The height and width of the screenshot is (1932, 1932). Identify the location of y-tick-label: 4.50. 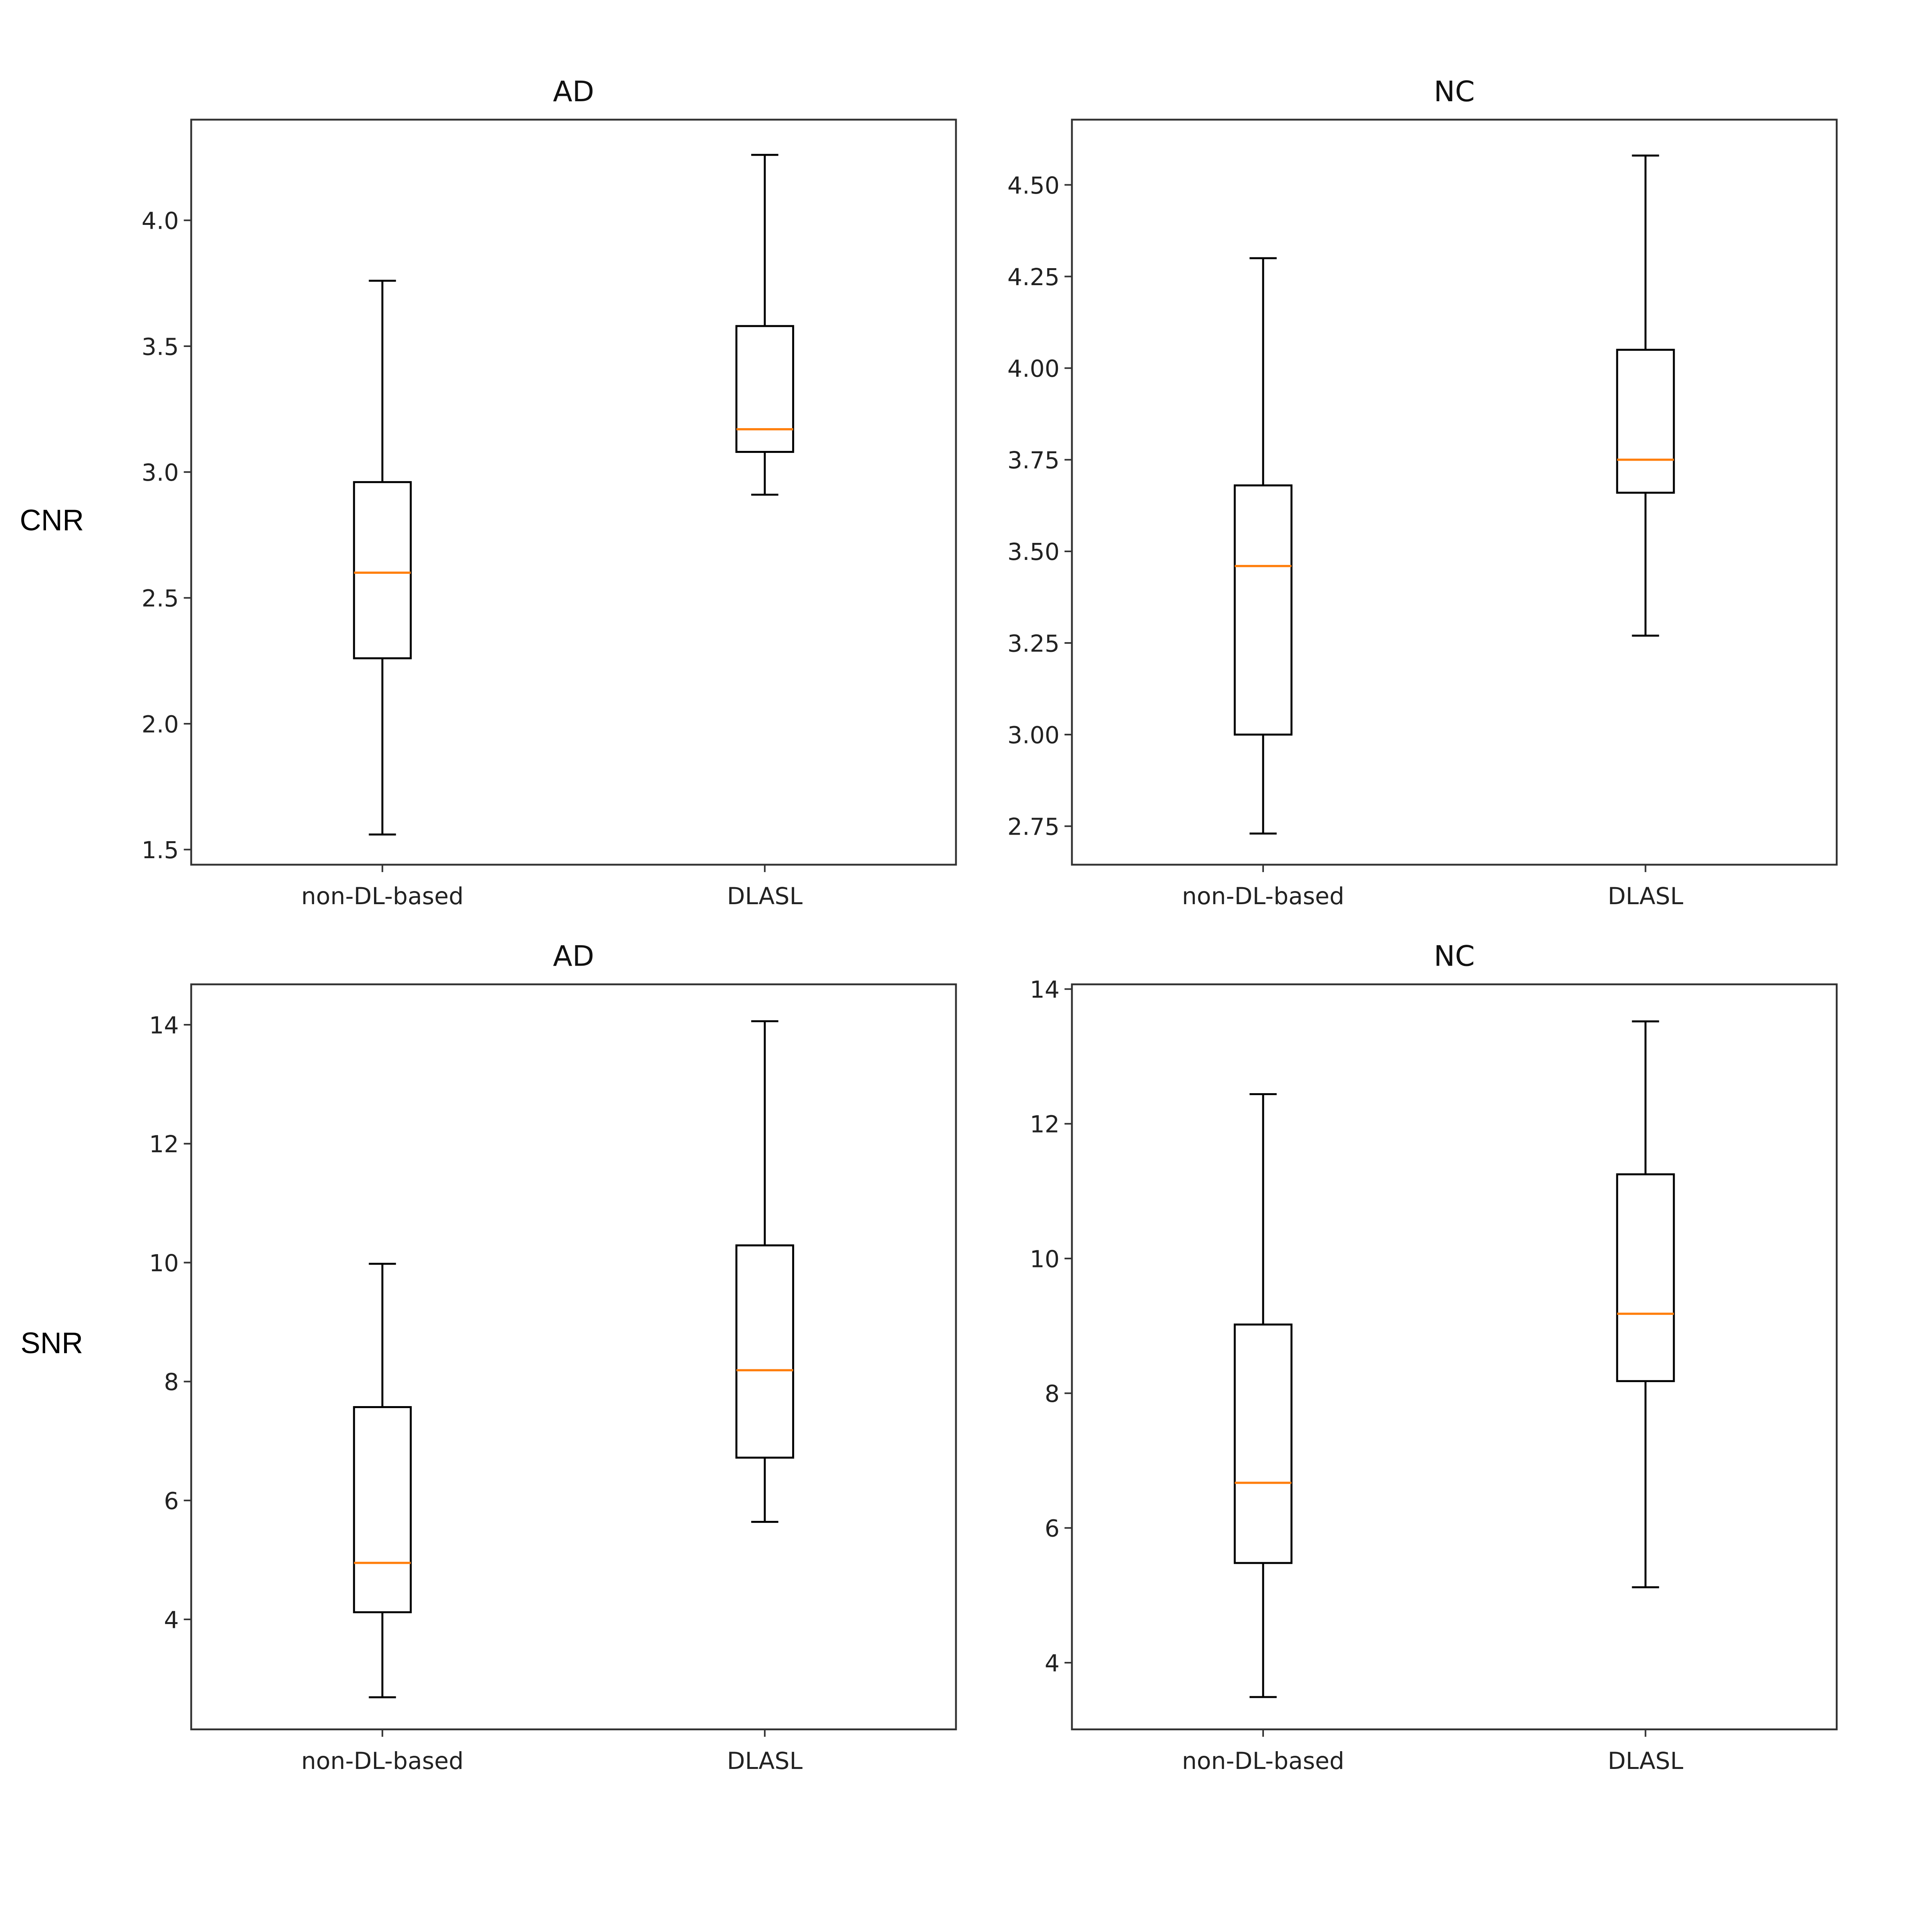
(1034, 185).